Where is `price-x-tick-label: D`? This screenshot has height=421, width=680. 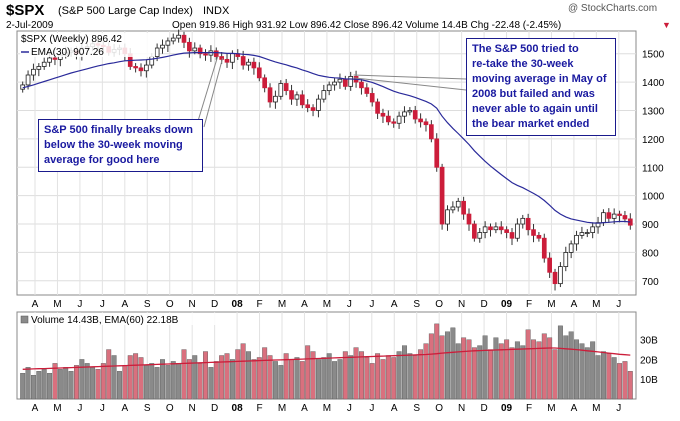
price-x-tick-label: D is located at coordinates (483, 304).